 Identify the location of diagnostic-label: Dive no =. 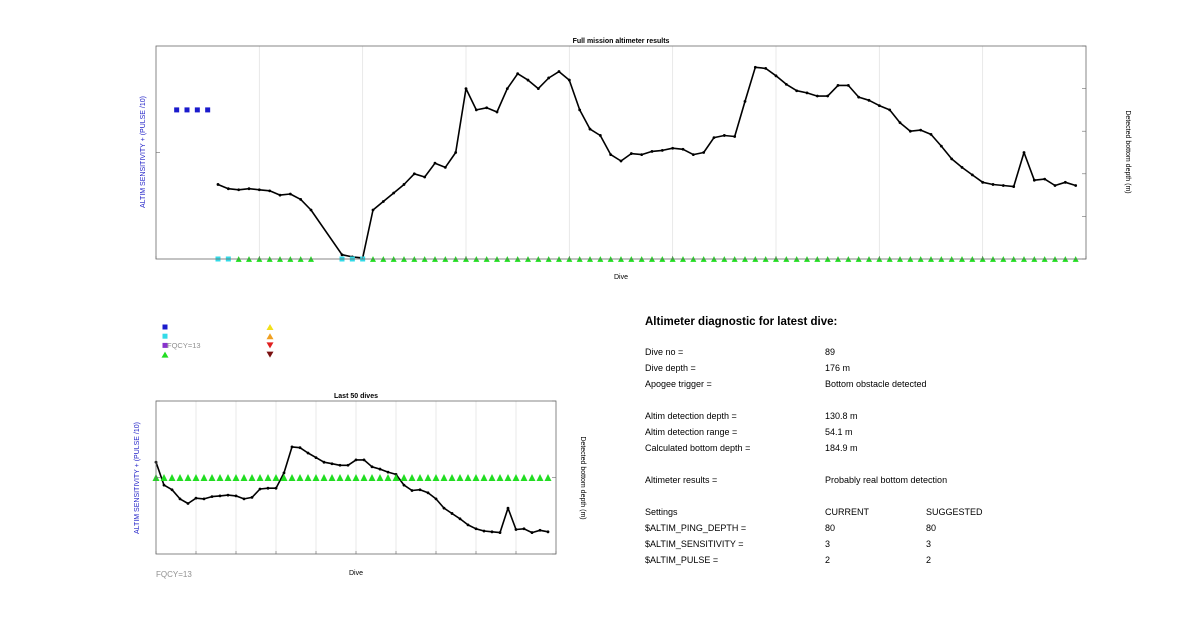
(664, 352).